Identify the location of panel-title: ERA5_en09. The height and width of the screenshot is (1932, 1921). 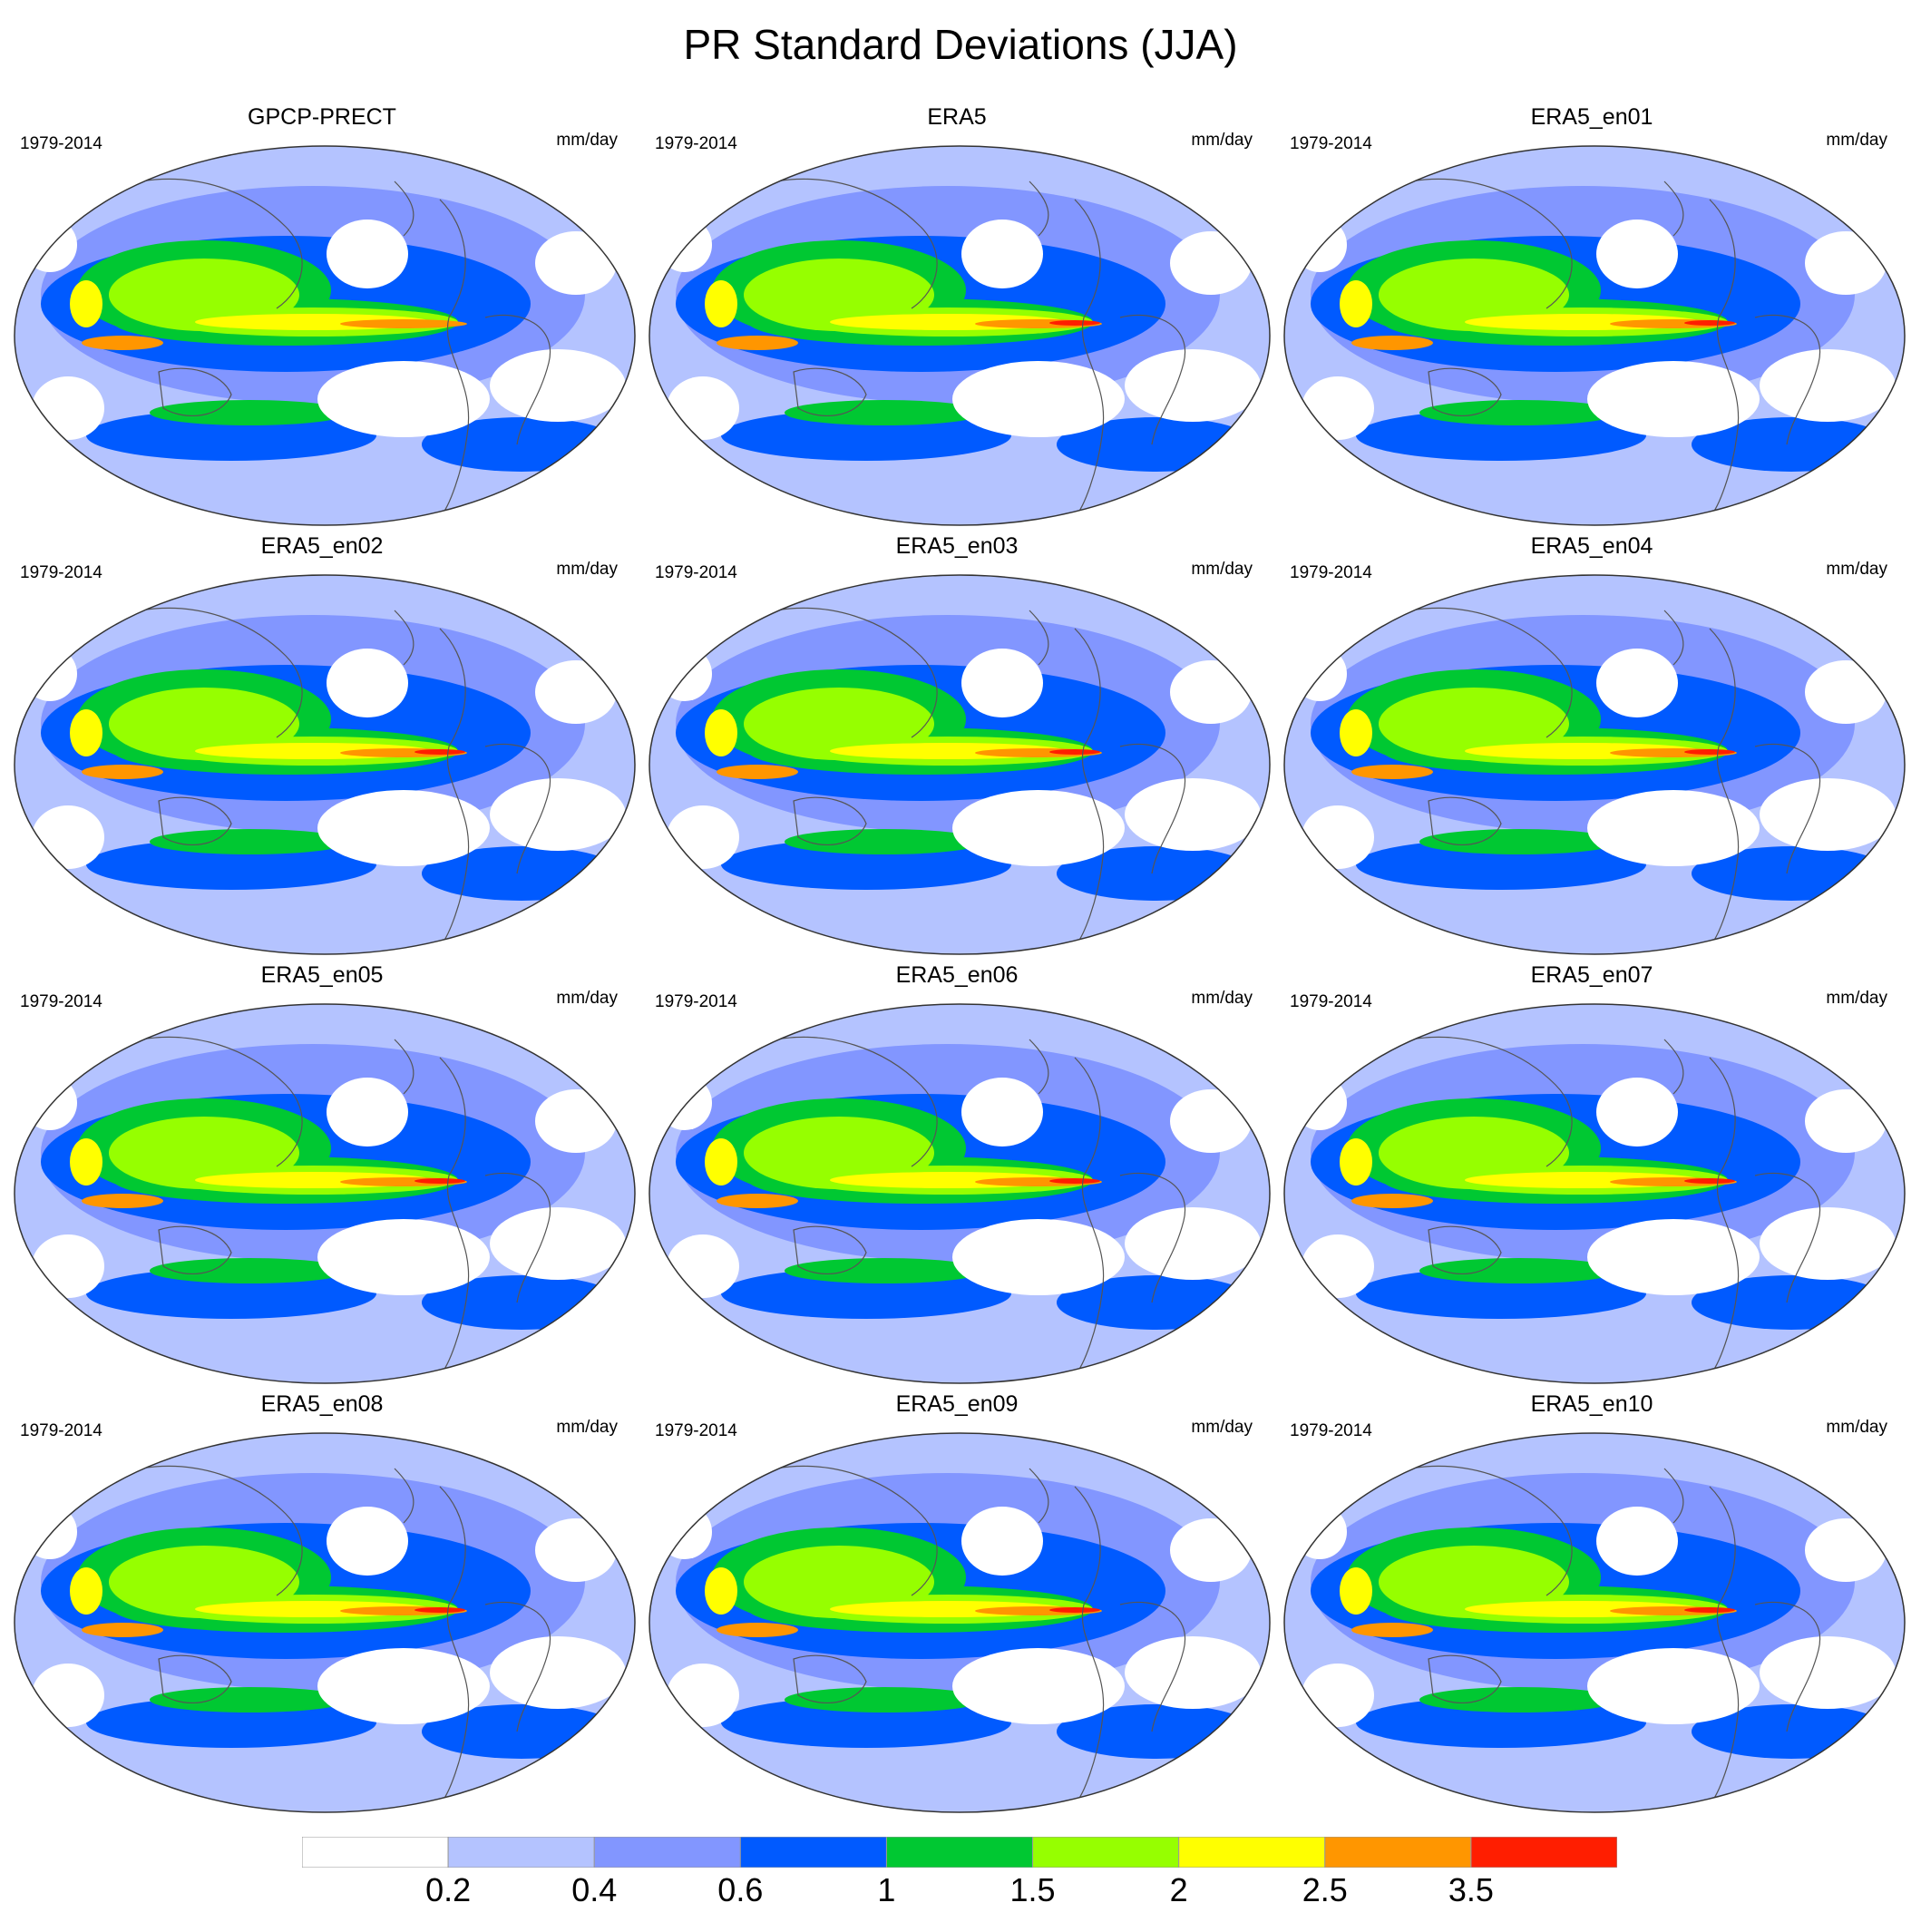
(957, 1404).